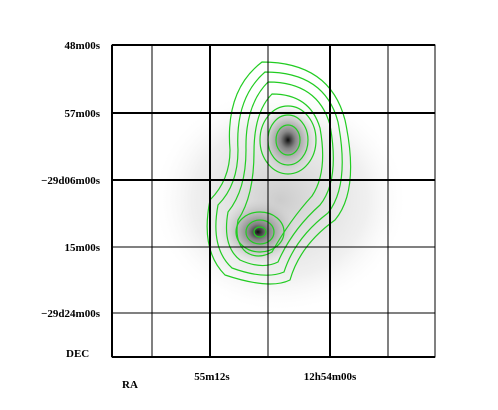 Image resolution: width=498 pixels, height=410 pixels. I want to click on ra-axis-name: RA, so click(130, 385).